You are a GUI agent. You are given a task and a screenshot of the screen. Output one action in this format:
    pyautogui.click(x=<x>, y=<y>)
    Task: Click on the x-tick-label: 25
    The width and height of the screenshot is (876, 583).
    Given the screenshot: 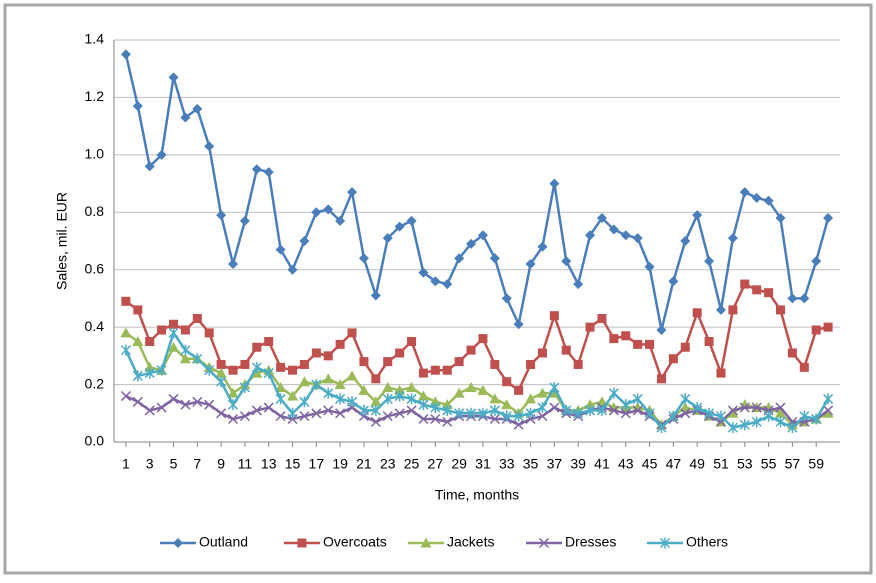 What is the action you would take?
    pyautogui.click(x=412, y=464)
    